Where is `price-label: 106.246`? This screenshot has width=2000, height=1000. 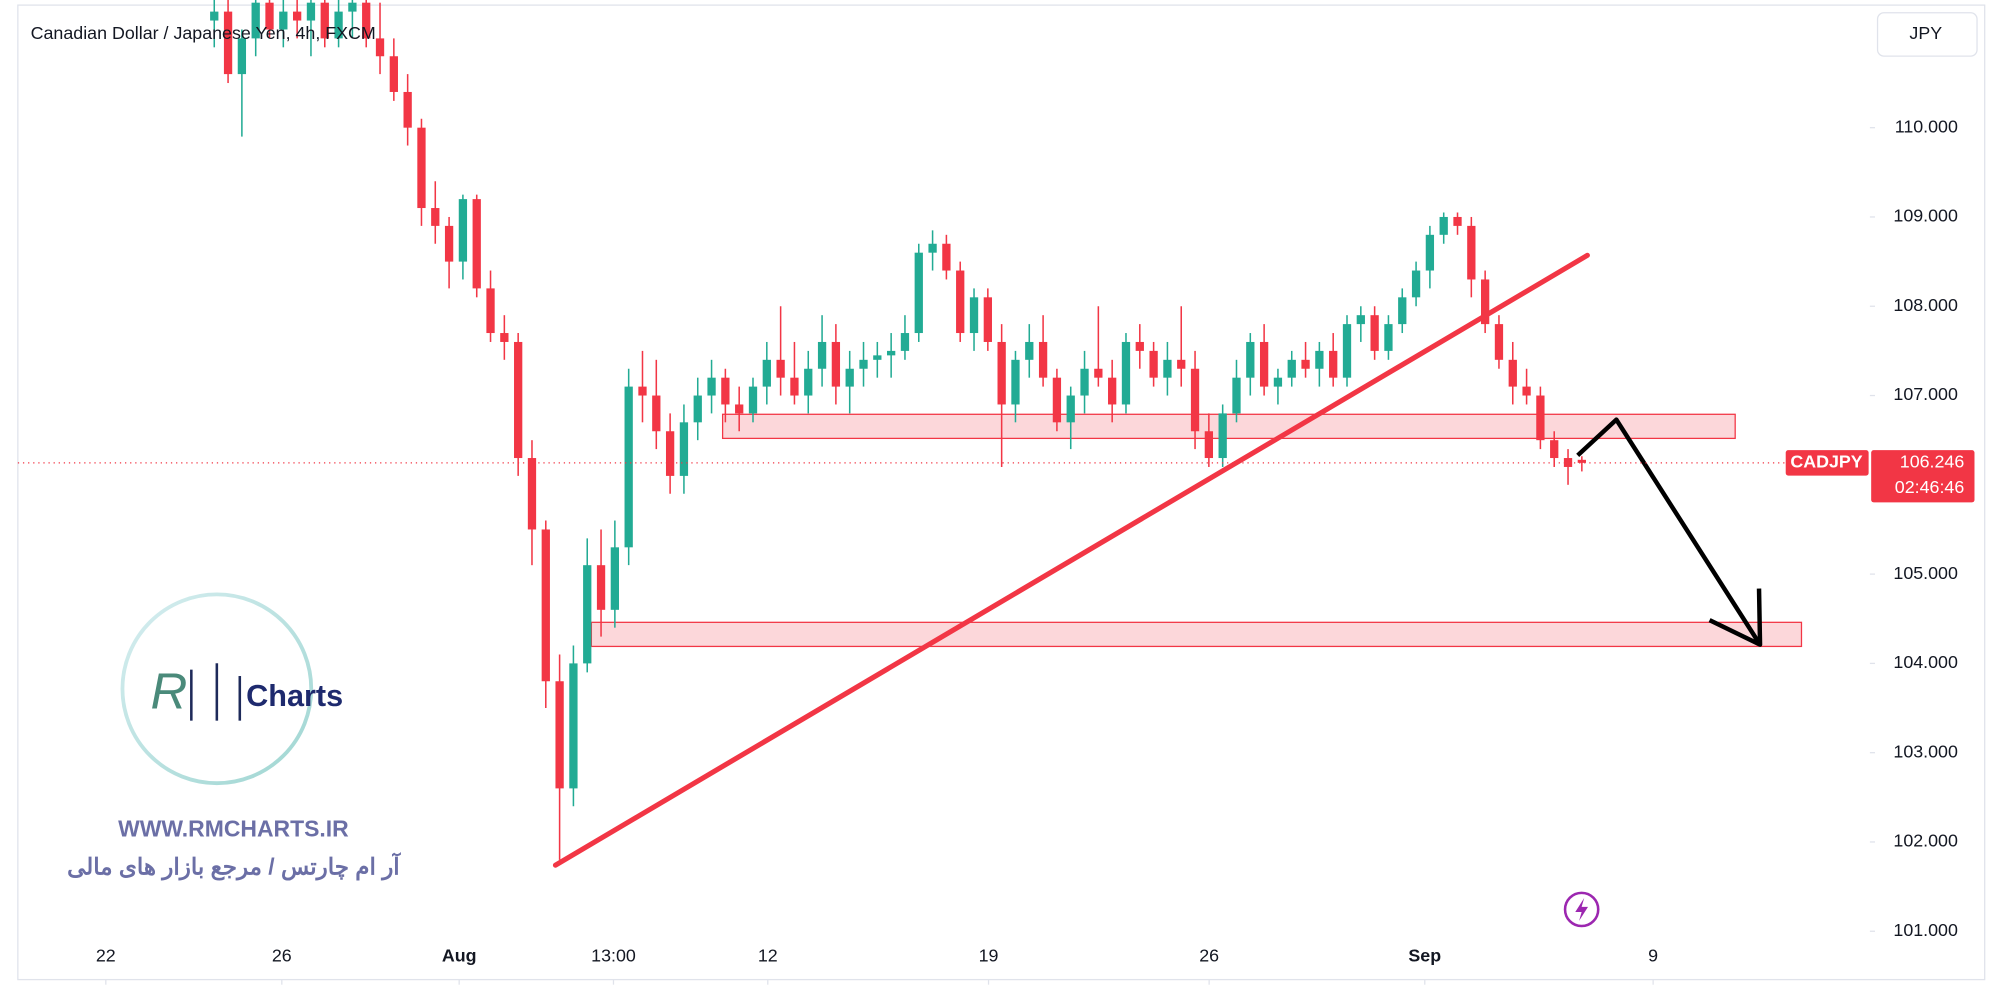 price-label: 106.246 is located at coordinates (1932, 462).